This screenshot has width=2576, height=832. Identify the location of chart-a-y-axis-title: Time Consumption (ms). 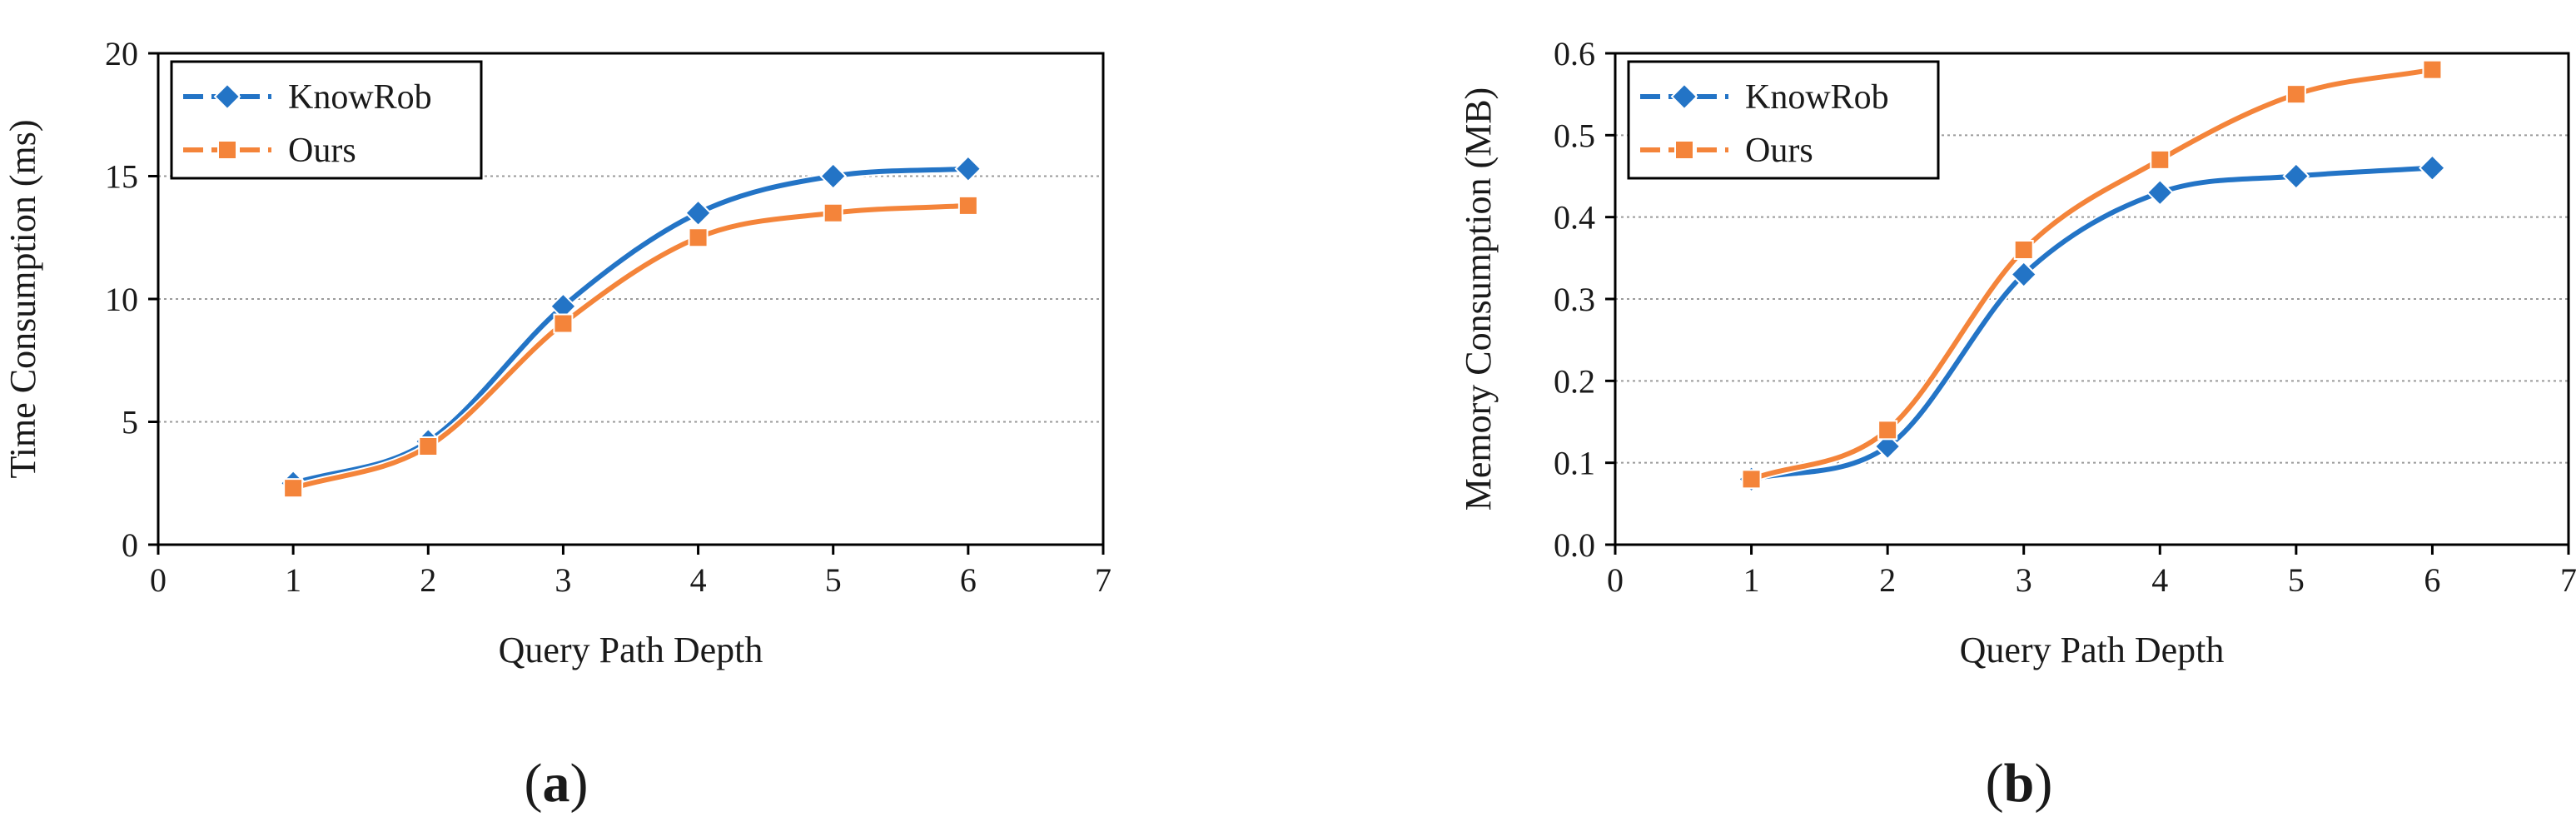
(22, 298).